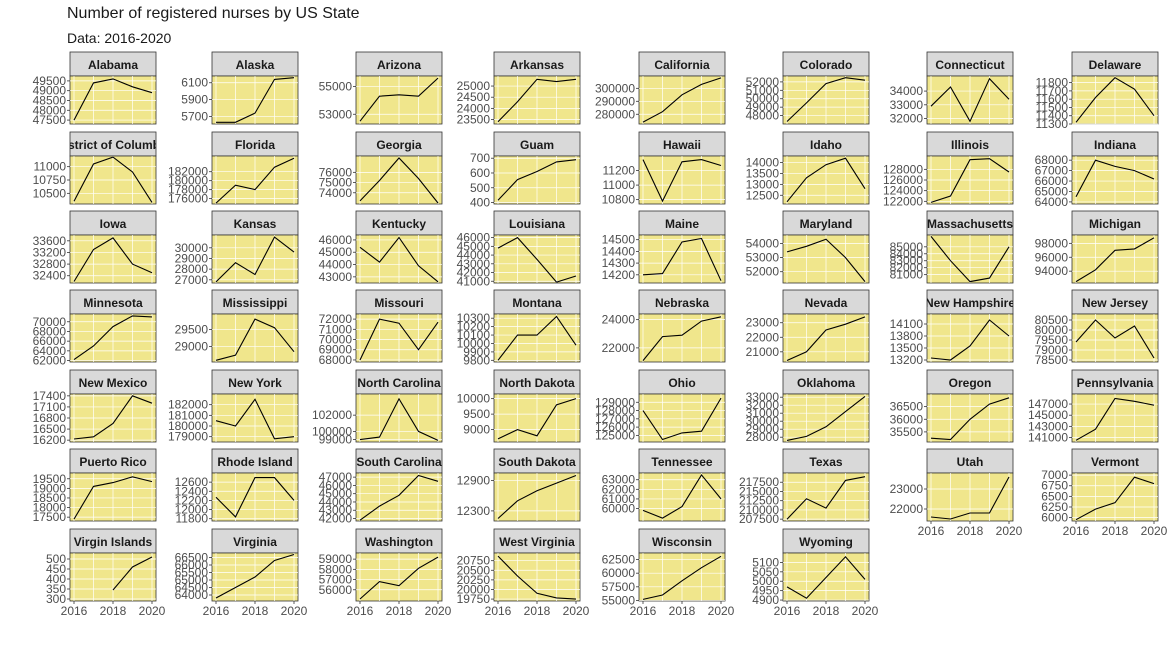 This screenshot has height=645, width=1167. I want to click on y-tick-label: 64000, so click(50, 351).